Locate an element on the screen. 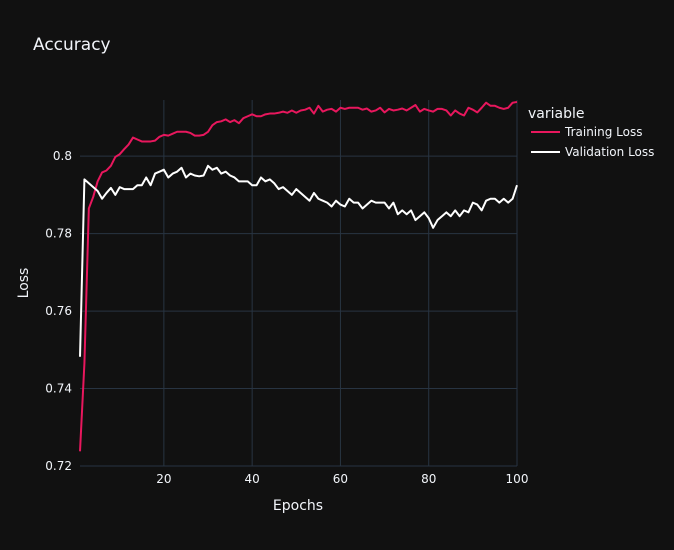 Image resolution: width=674 pixels, height=550 pixels. y-tick-label: 0.8 is located at coordinates (62, 156).